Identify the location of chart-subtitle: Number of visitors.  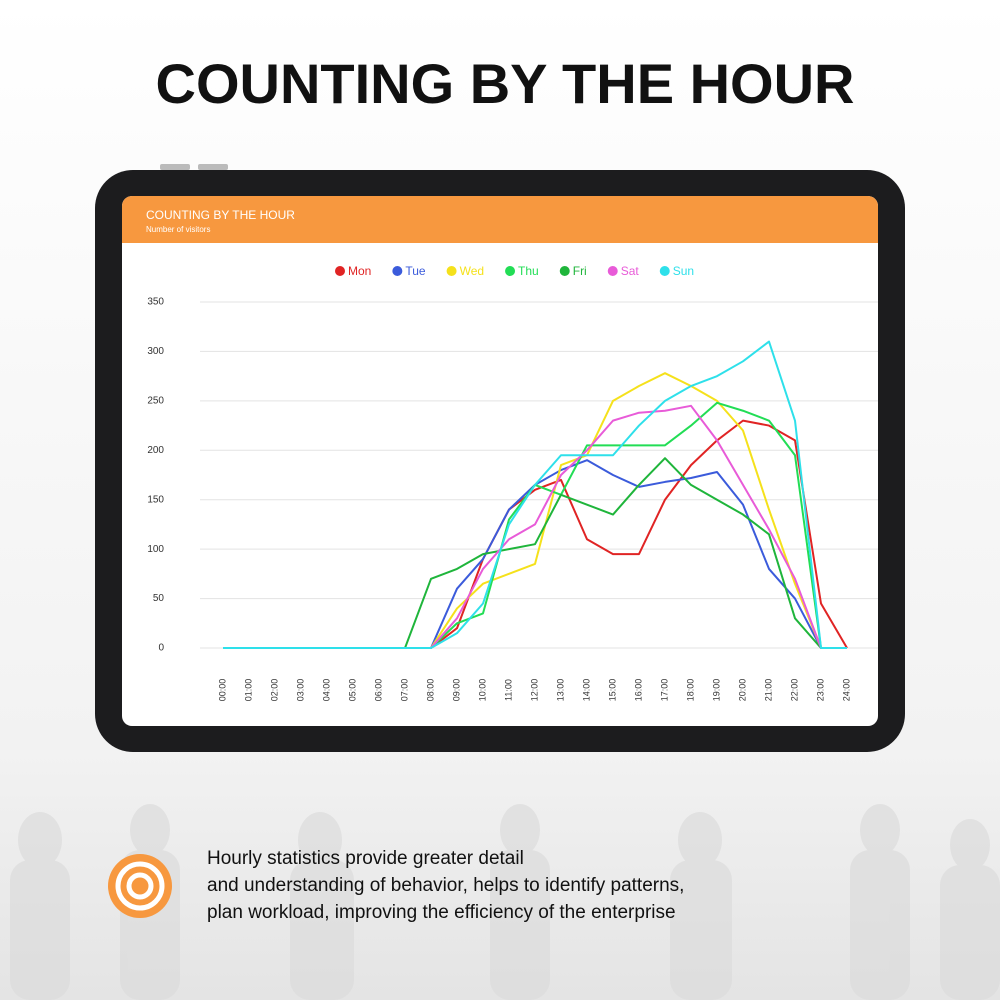
(178, 229).